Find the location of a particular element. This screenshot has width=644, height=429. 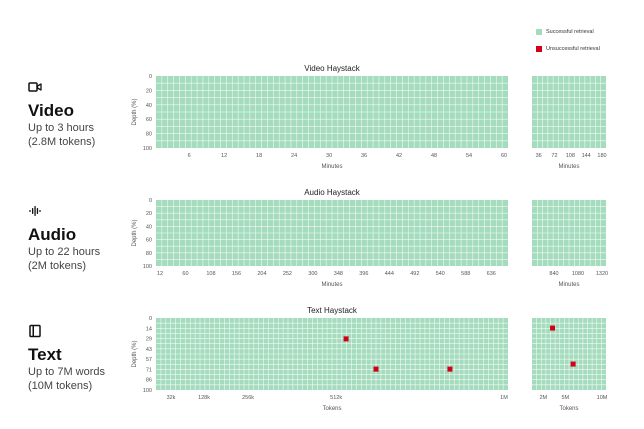

fail-swatch is located at coordinates (539, 49).